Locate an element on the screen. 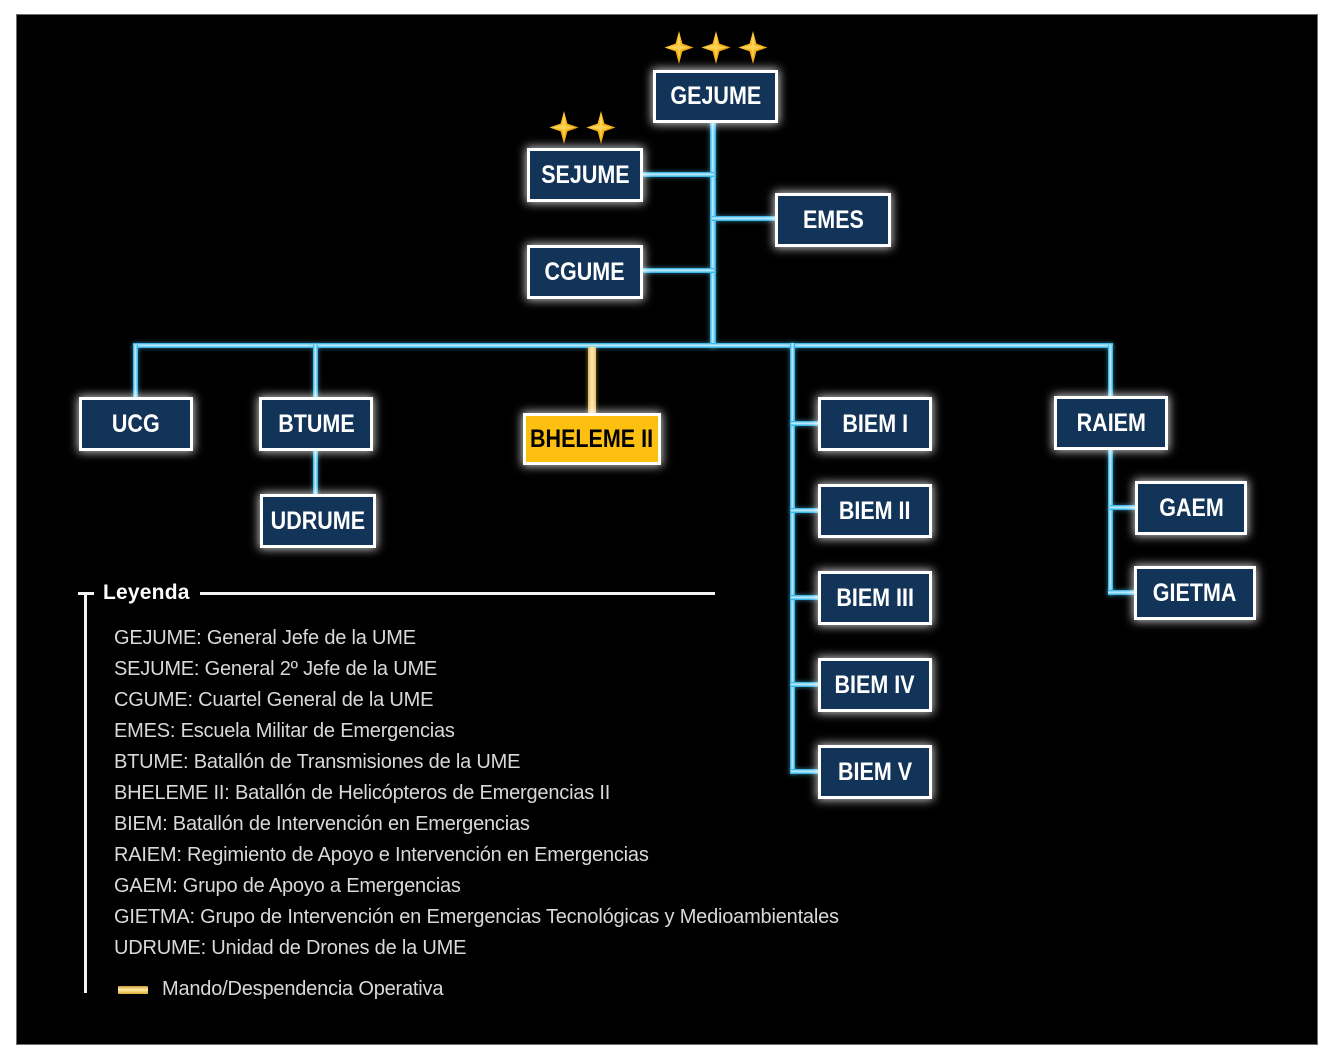  node-gejume-label: GEJUME is located at coordinates (715, 96).